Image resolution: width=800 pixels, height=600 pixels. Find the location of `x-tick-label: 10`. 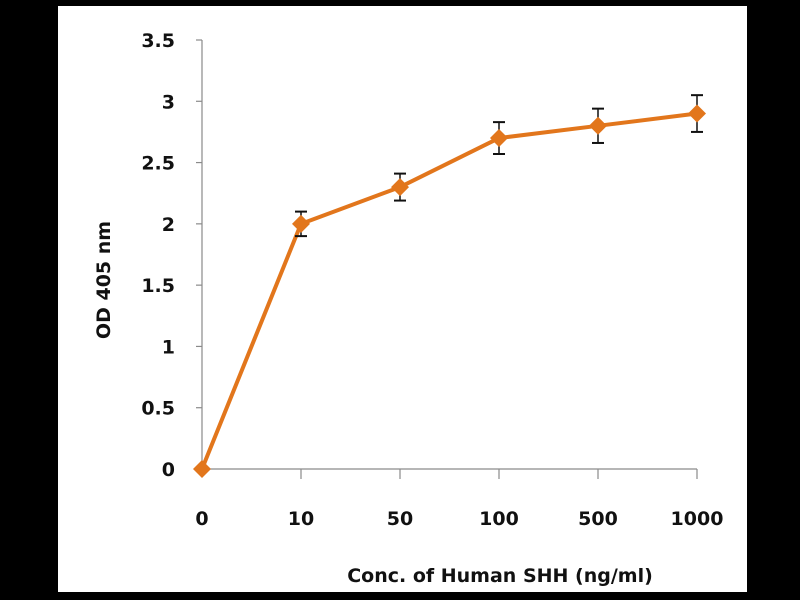

x-tick-label: 10 is located at coordinates (301, 519).